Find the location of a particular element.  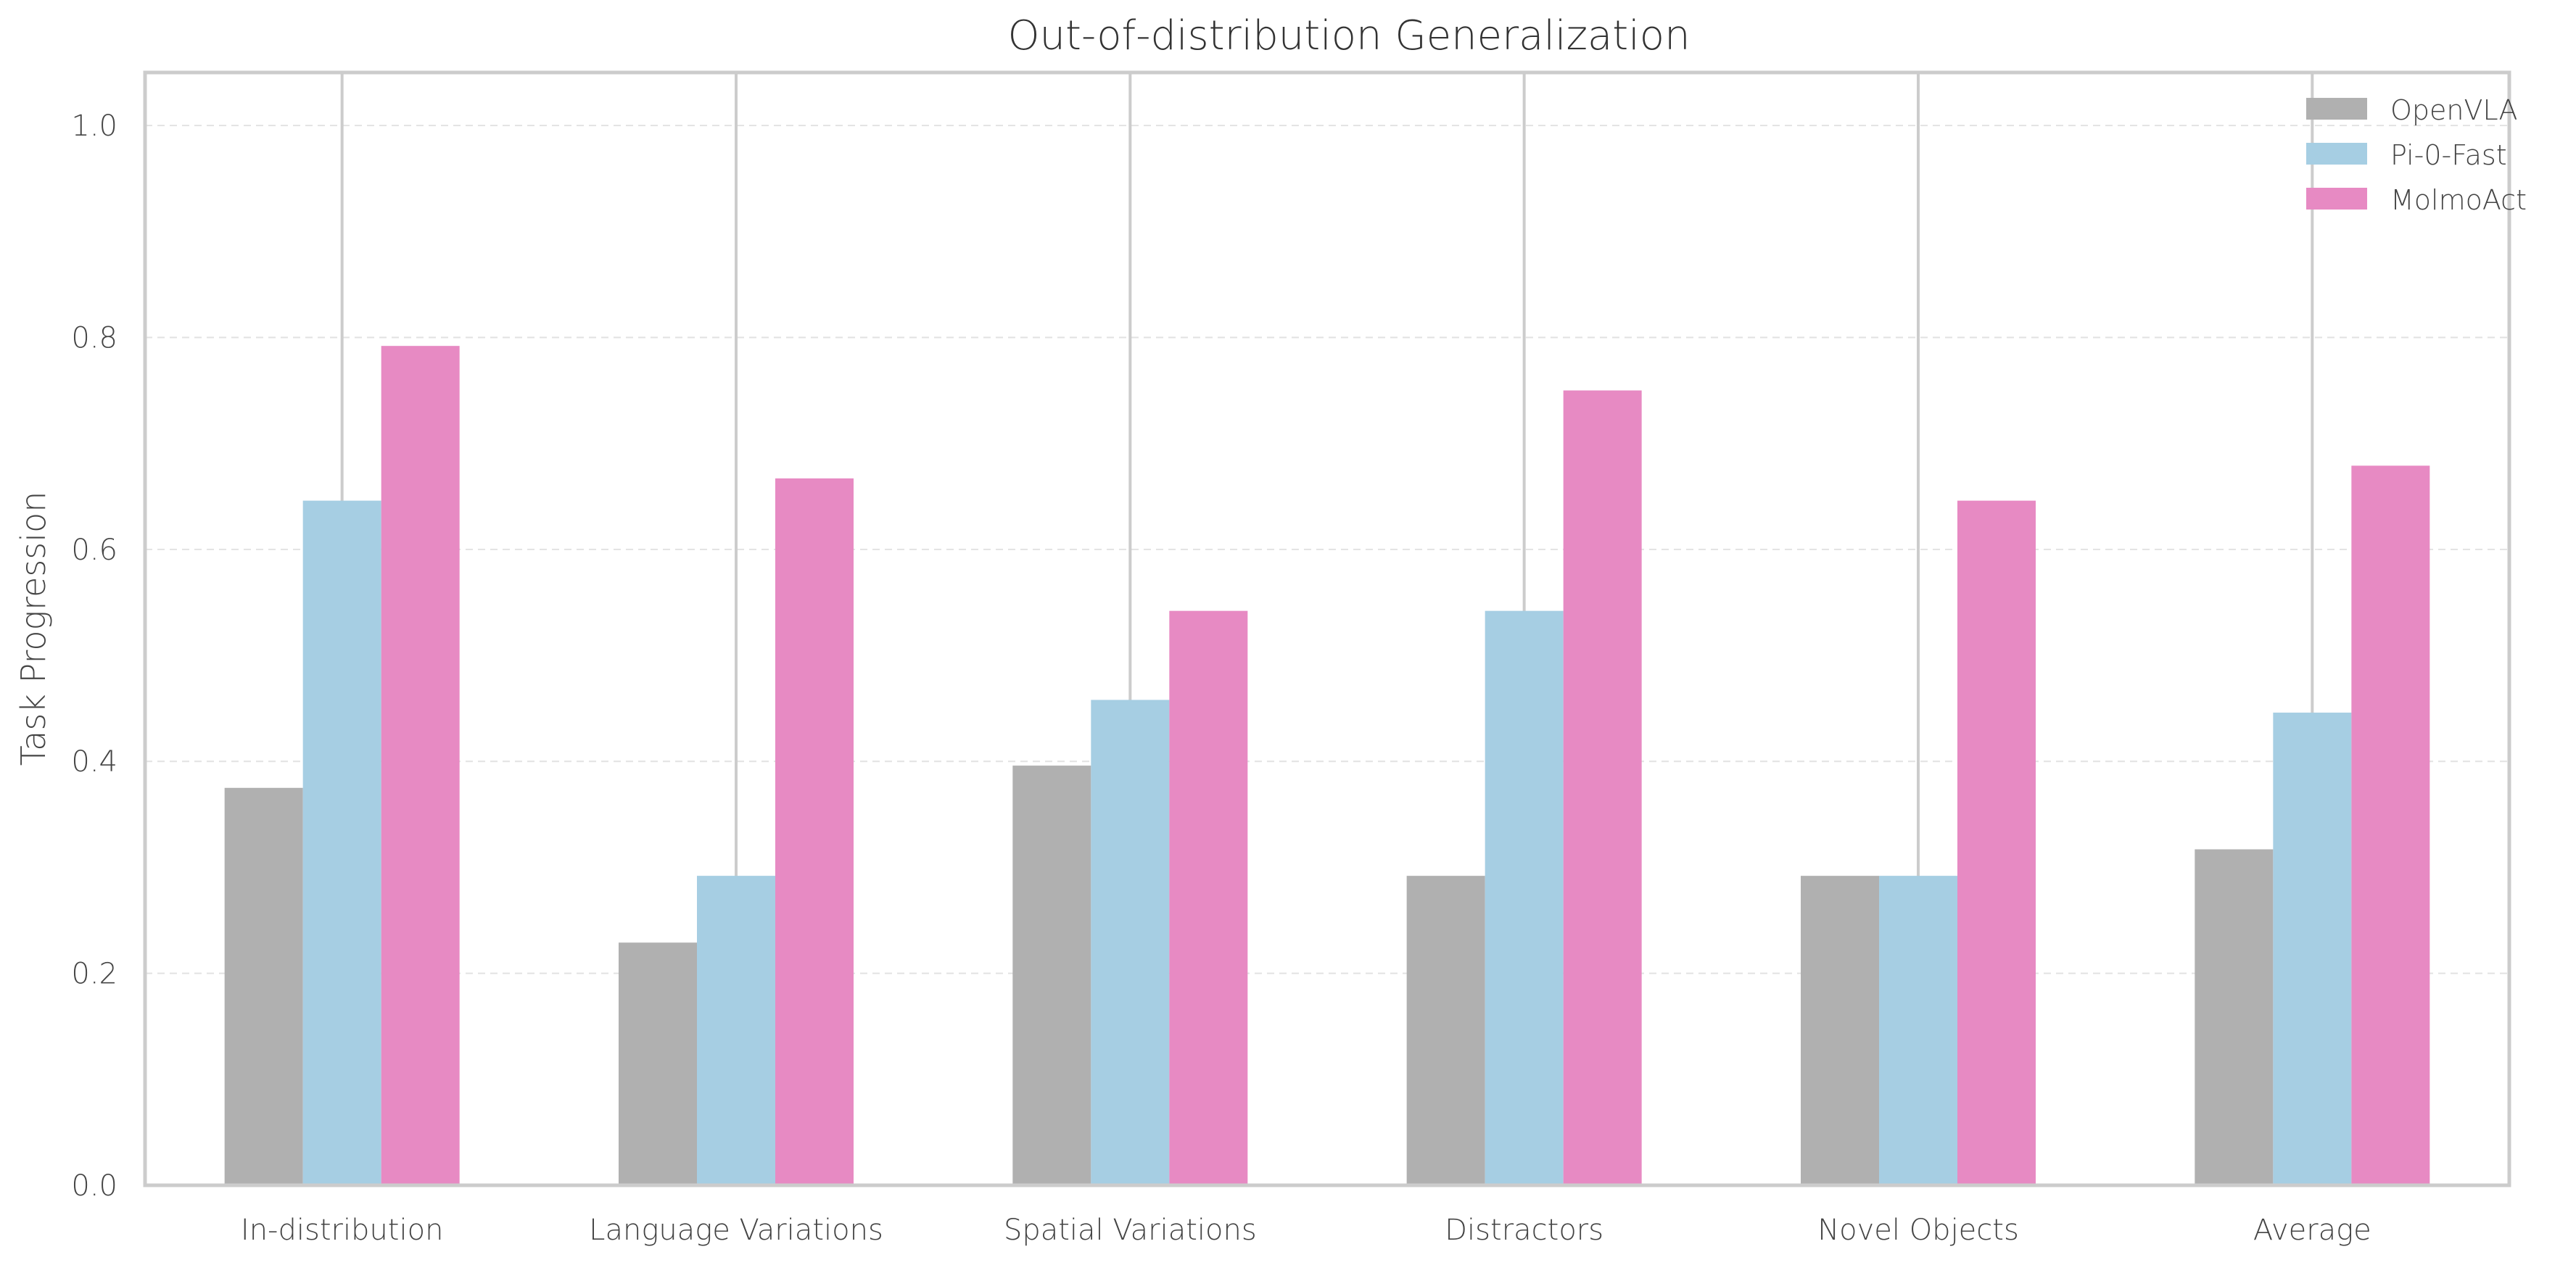

x-tick-label: Language Variations is located at coordinates (736, 1230).